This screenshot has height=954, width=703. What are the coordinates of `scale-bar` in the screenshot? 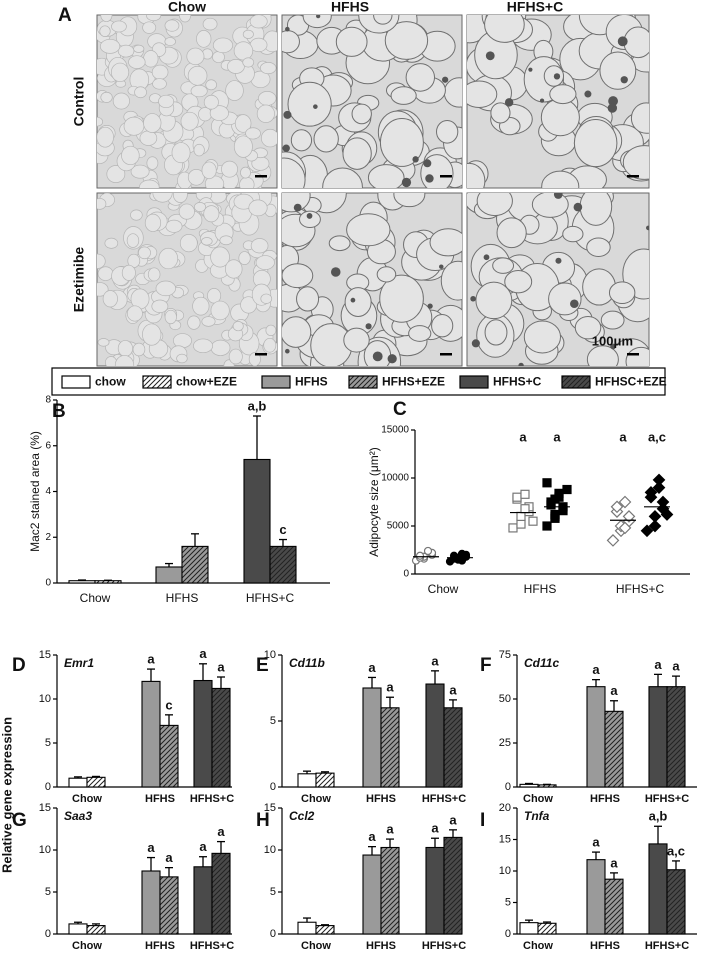 It's located at (633, 354).